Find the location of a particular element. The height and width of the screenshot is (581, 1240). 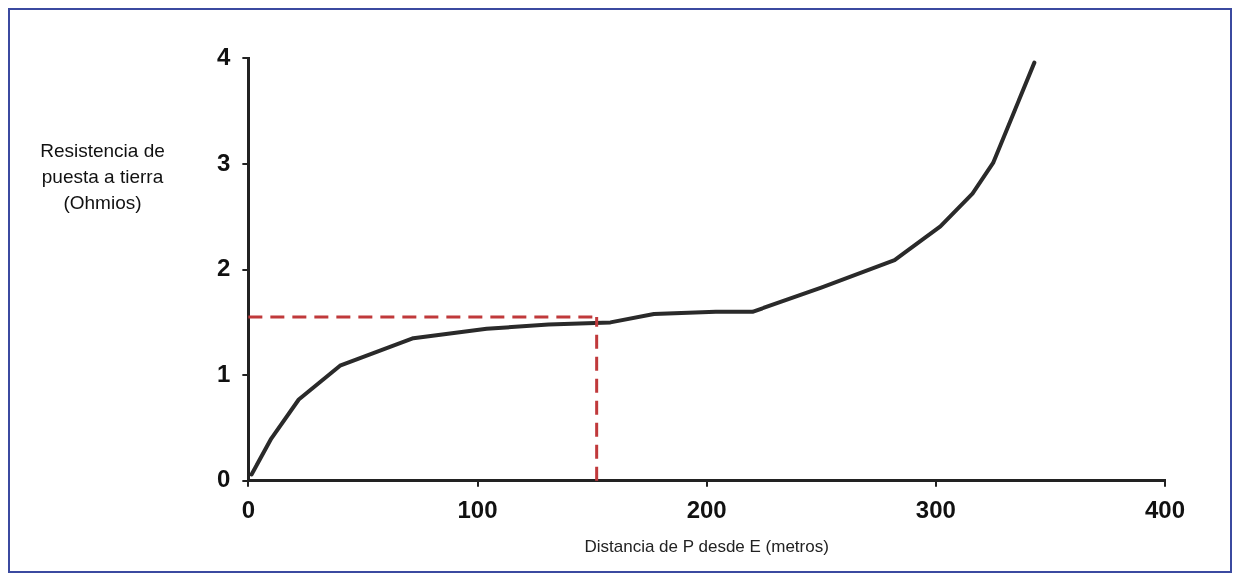

y-tick-label: 1 is located at coordinates (223, 373).